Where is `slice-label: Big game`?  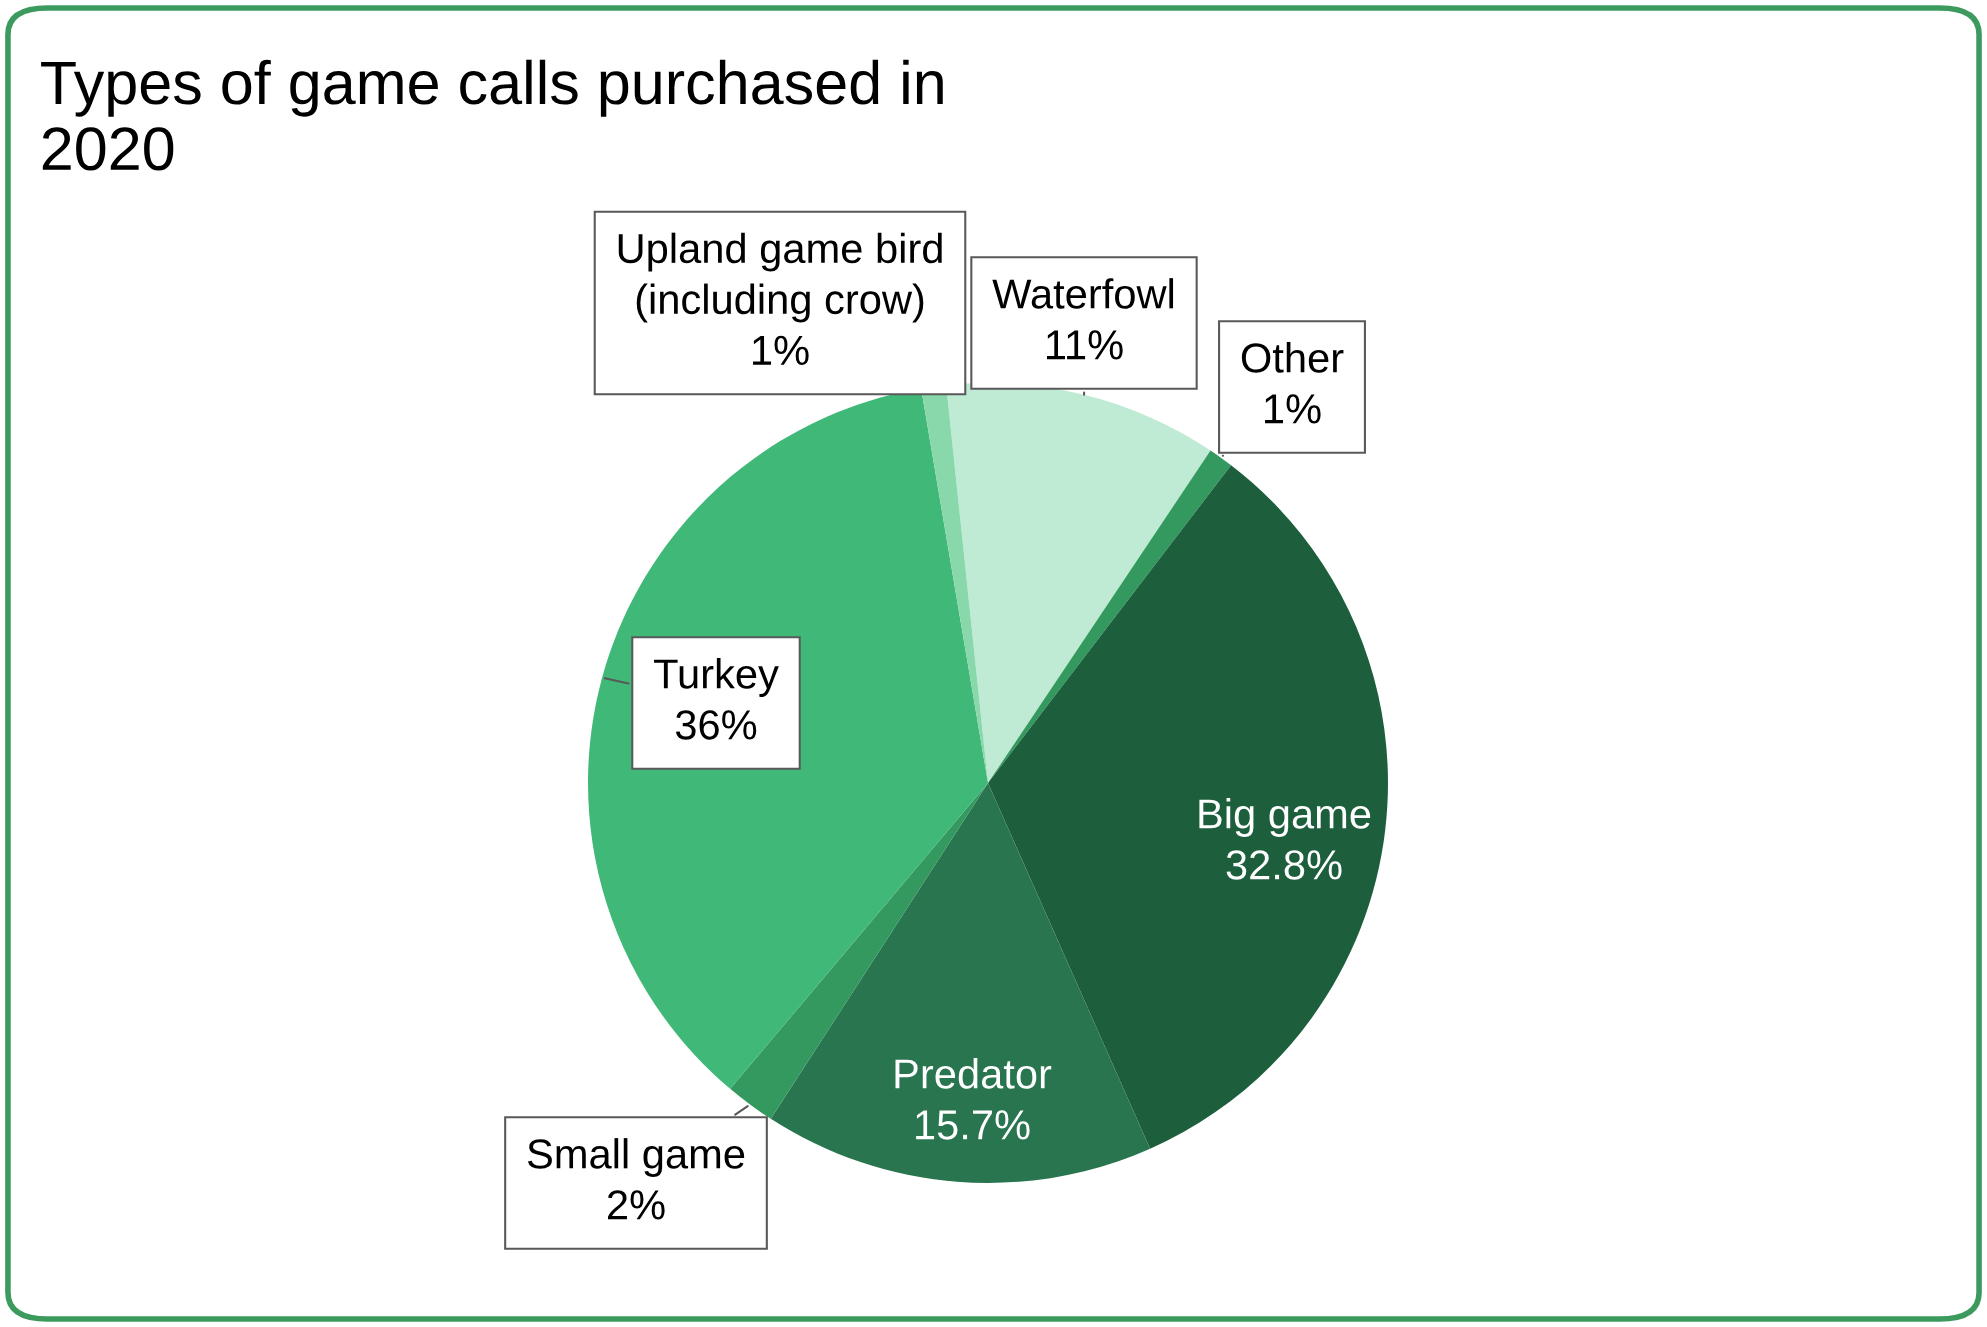
slice-label: Big game is located at coordinates (1285, 817).